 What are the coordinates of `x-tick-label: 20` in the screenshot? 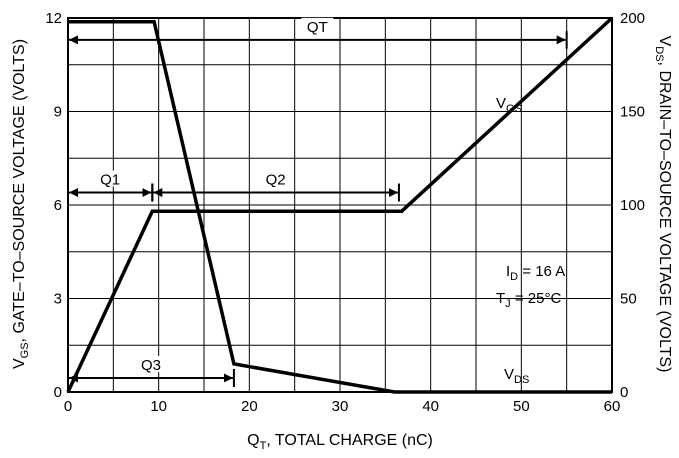 It's located at (249, 406).